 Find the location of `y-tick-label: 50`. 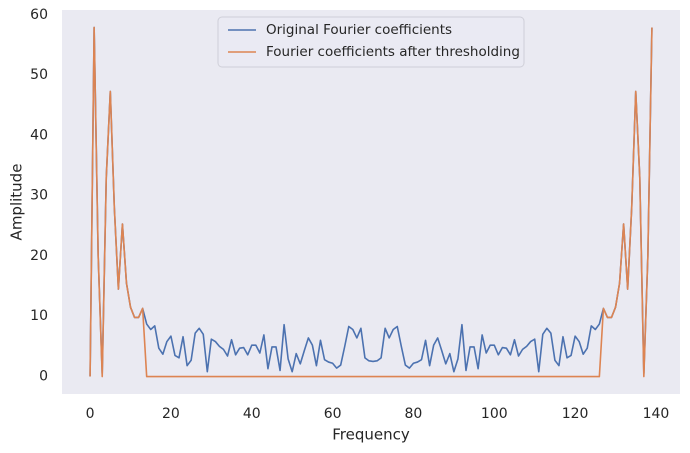

y-tick-label: 50 is located at coordinates (39, 75).